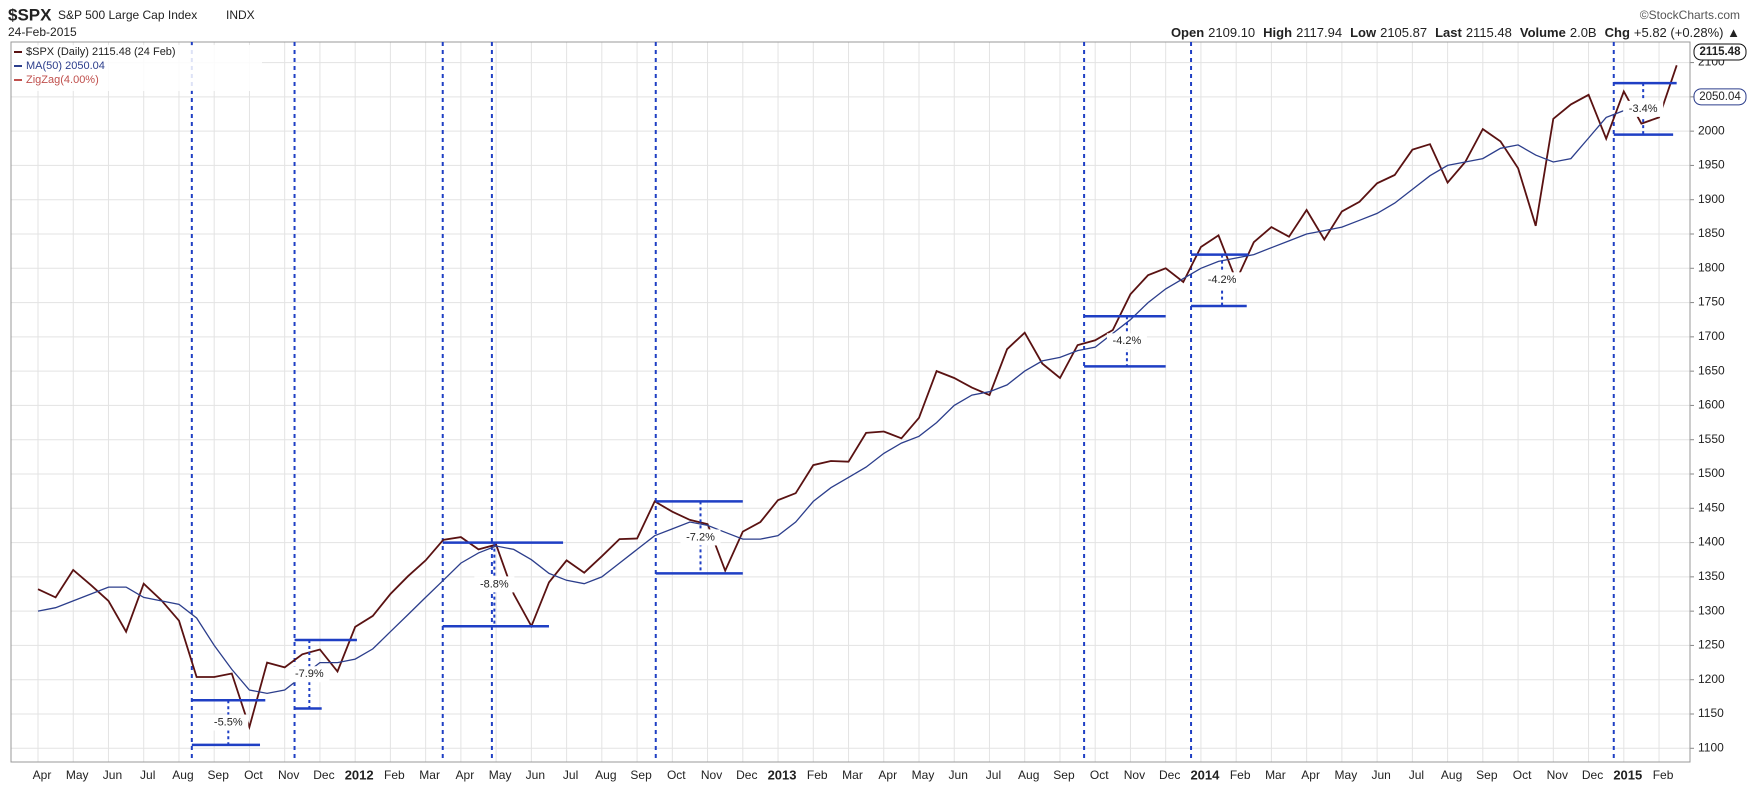 The width and height of the screenshot is (1750, 790). Describe the element at coordinates (1711, 302) in the screenshot. I see `y-tick-label: 1750` at that location.